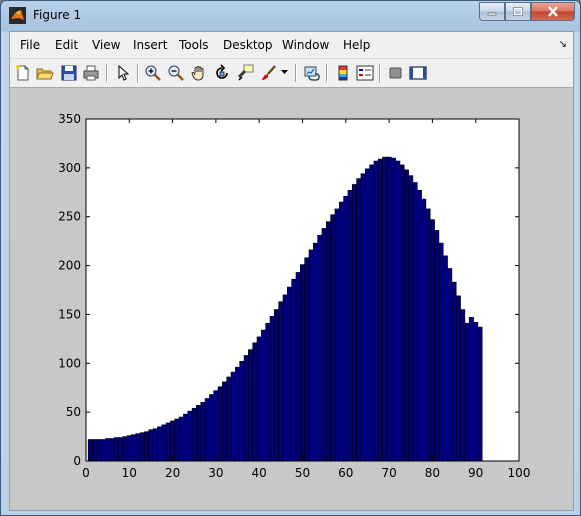  I want to click on x-tick-label: 30, so click(215, 473).